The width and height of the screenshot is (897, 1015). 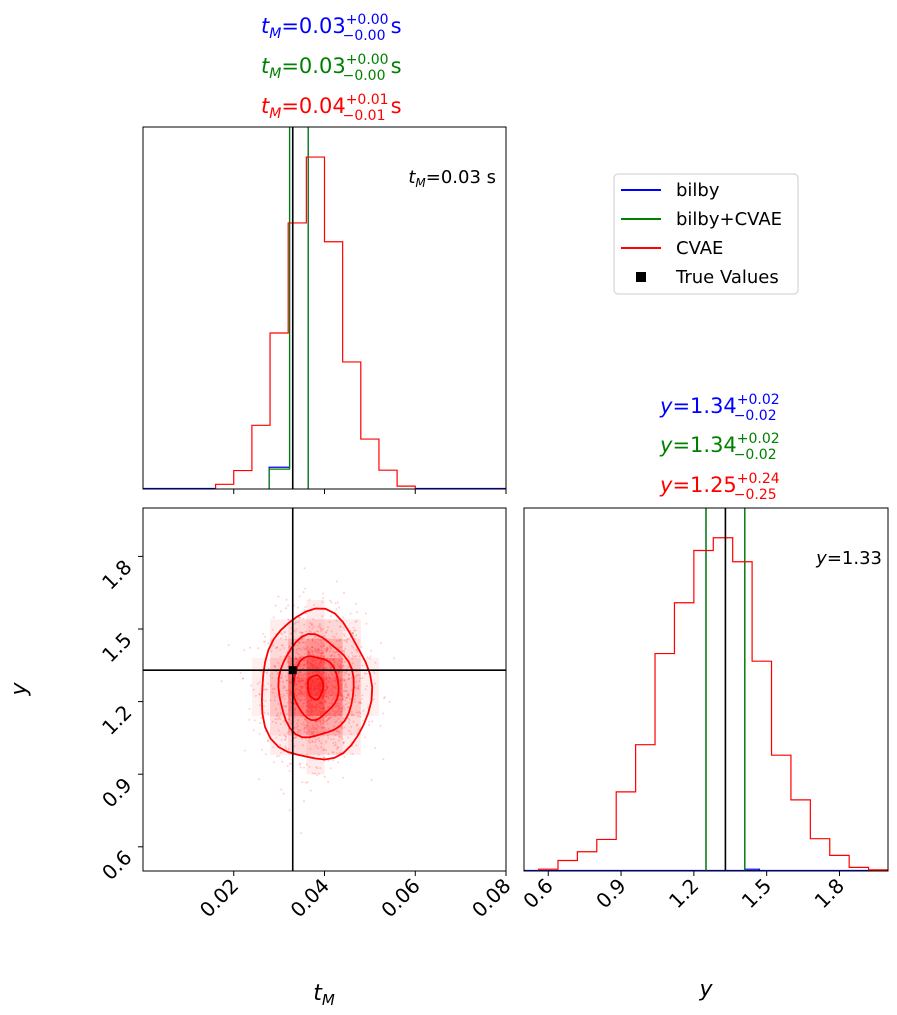 I want to click on y-hist-xtick-label: 0.9, so click(x=610, y=893).